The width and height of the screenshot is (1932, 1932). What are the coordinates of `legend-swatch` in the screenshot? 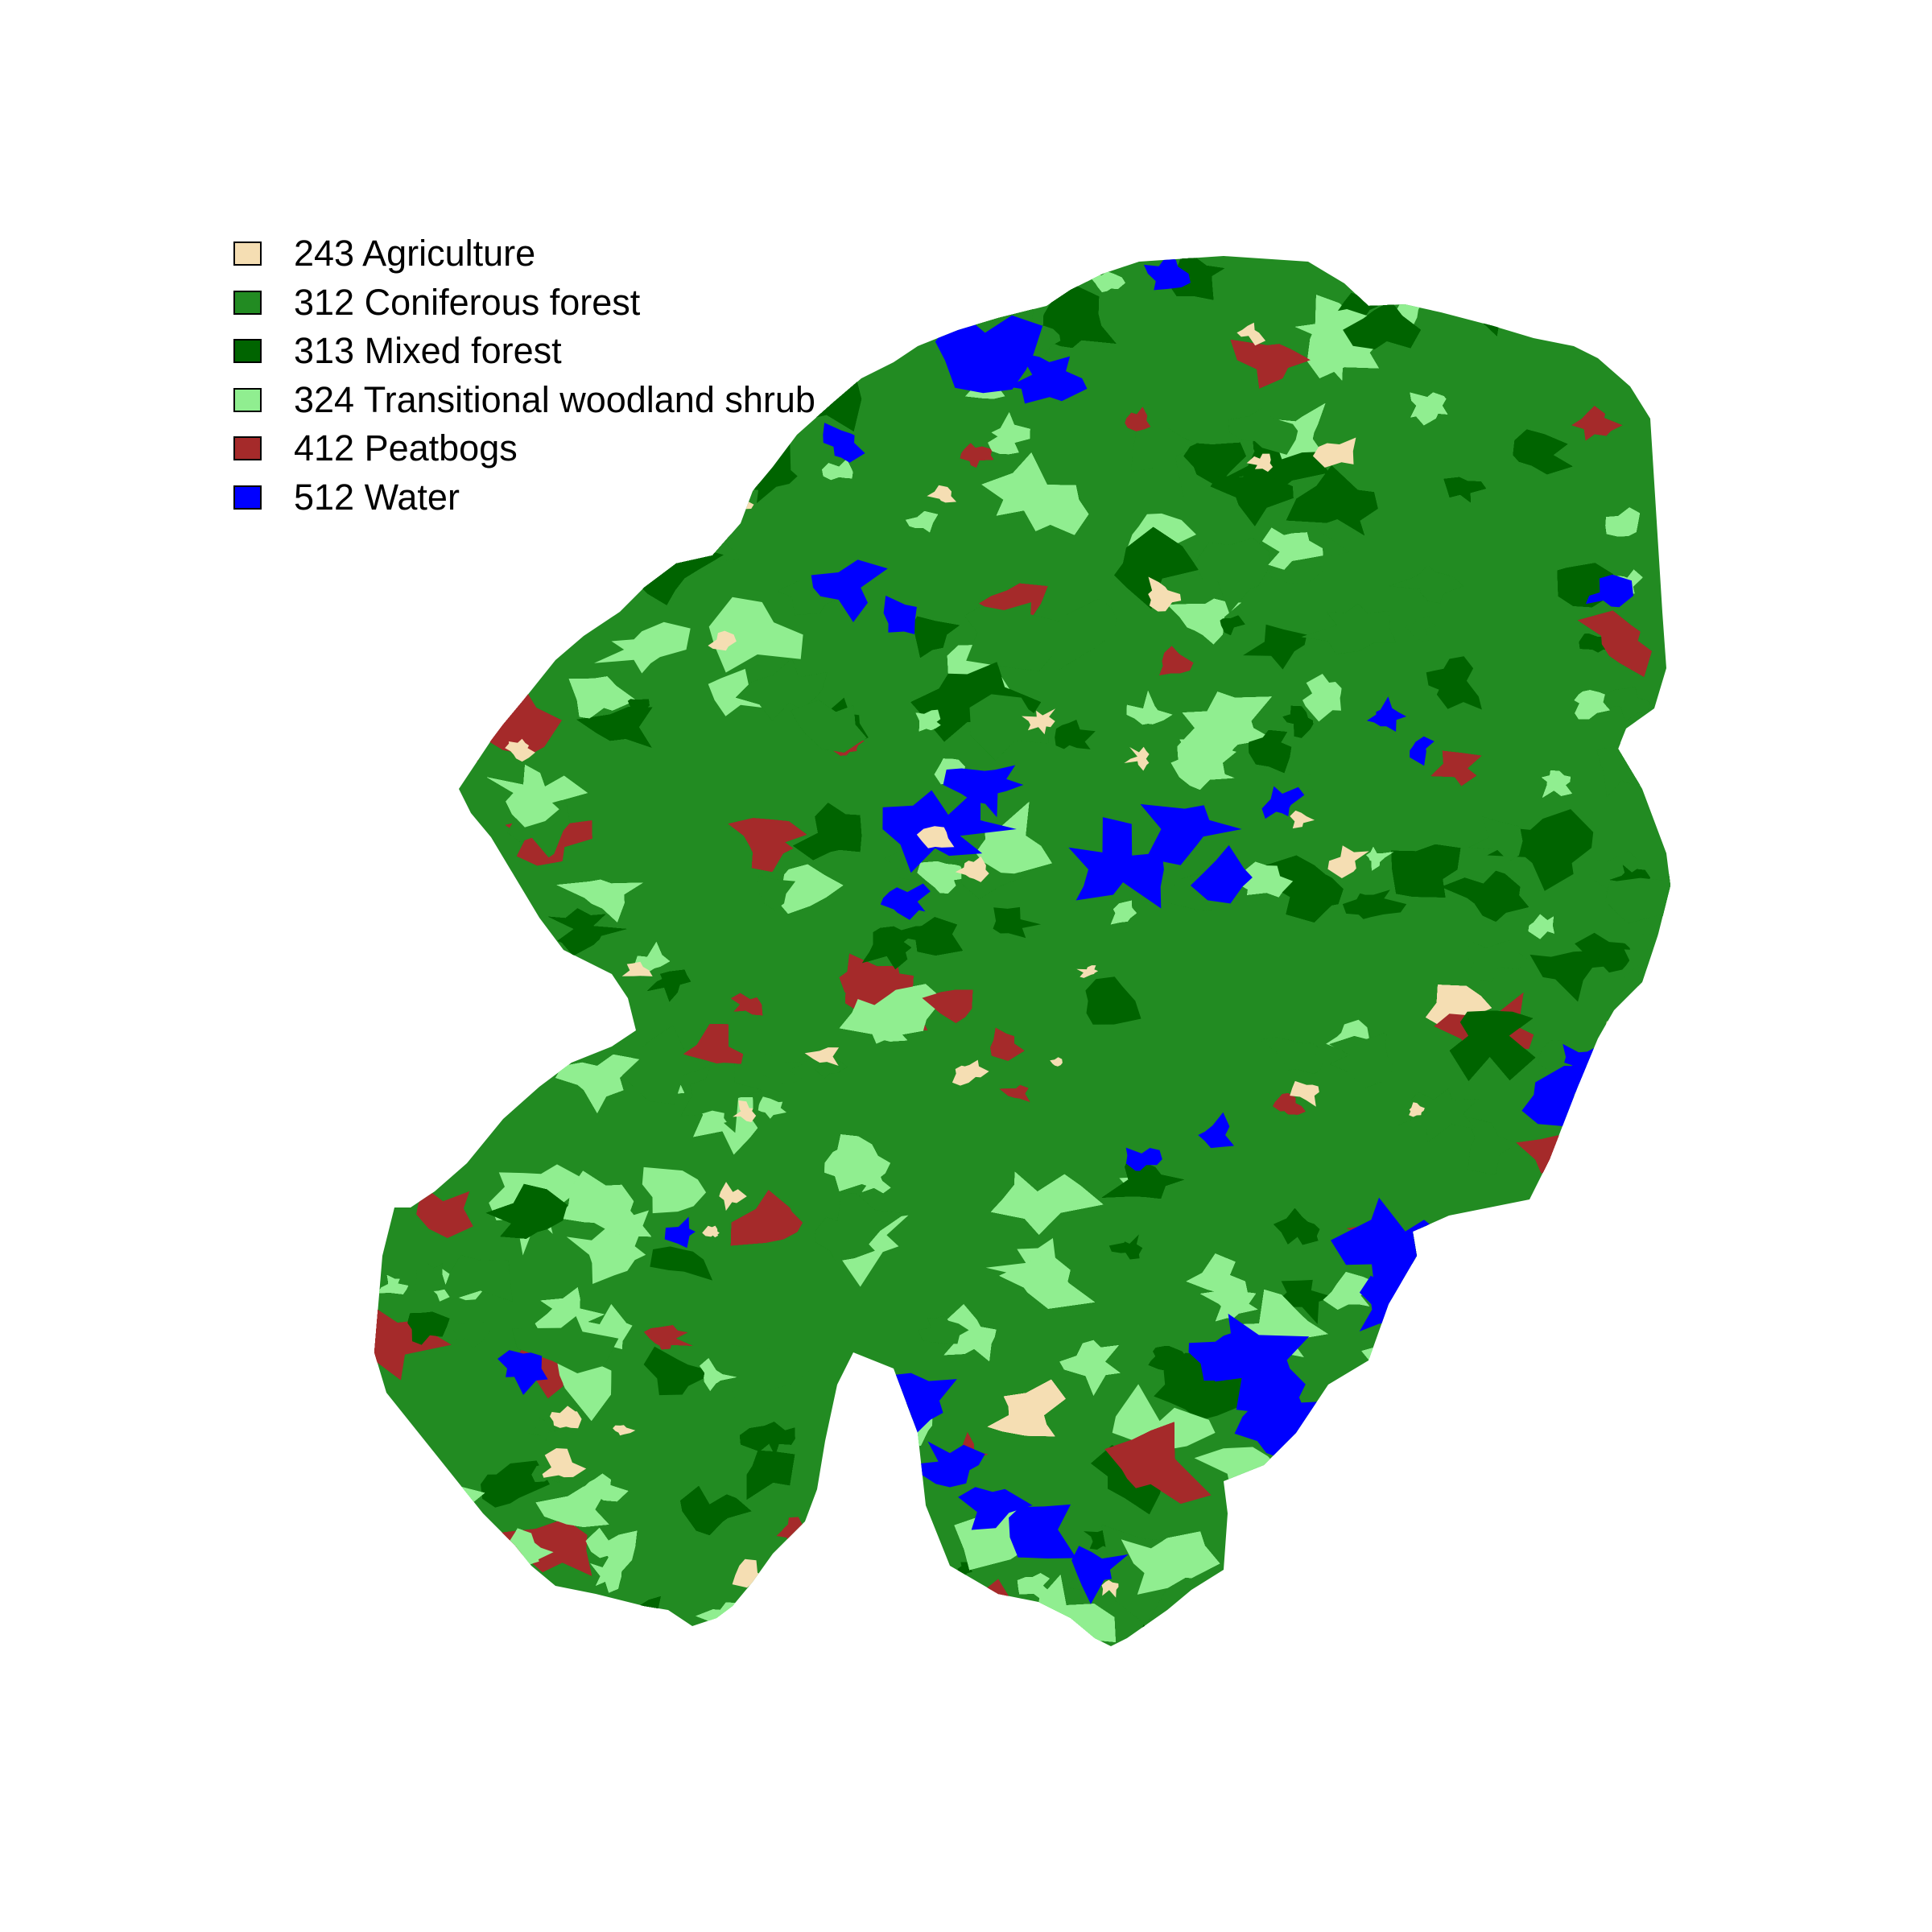 It's located at (247, 448).